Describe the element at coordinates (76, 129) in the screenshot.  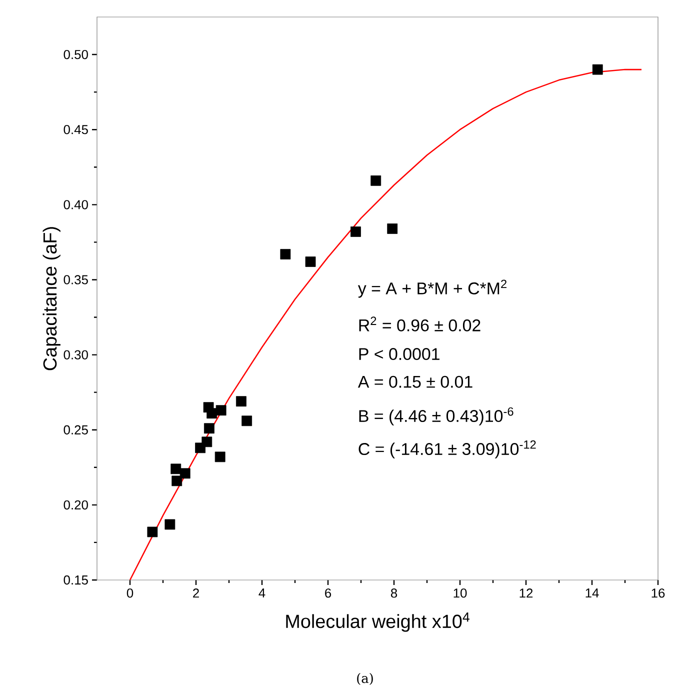
I see `y-tick-label: 0.45` at that location.